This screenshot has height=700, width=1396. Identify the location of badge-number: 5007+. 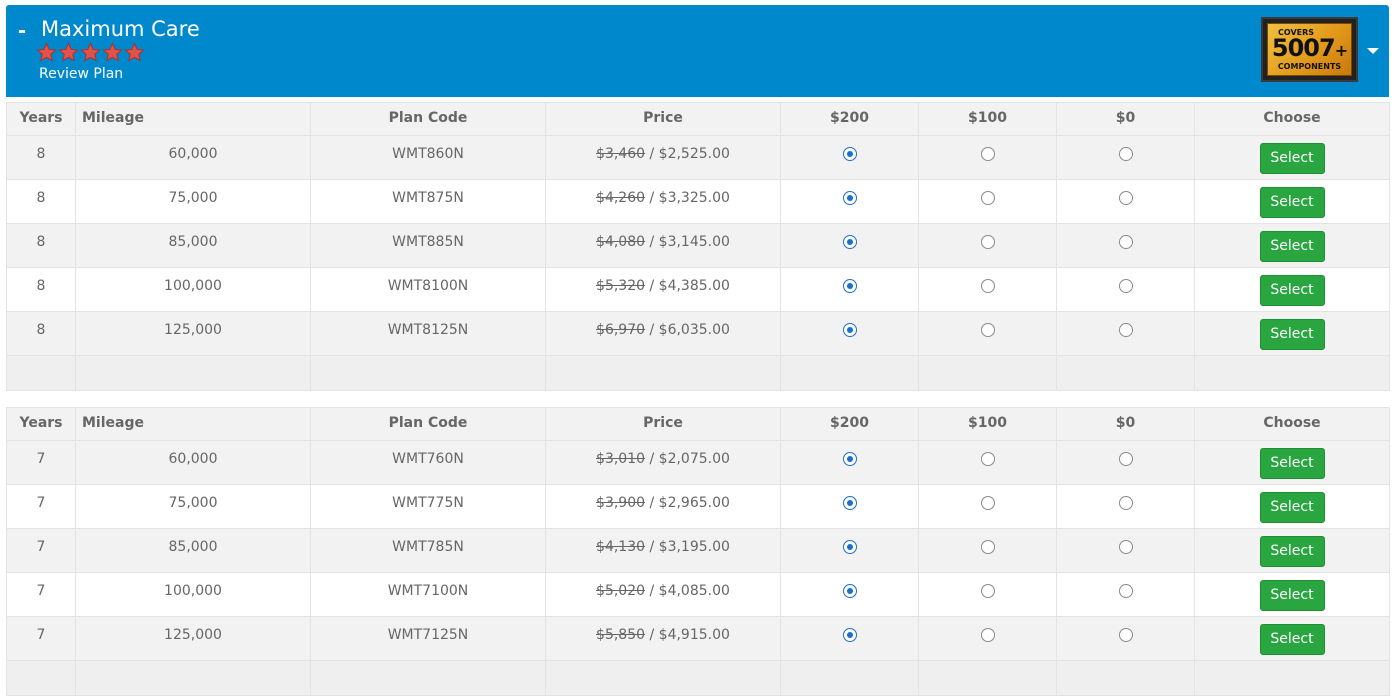
(1309, 48).